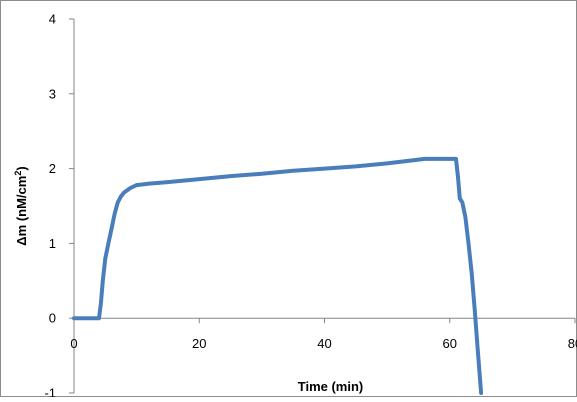 This screenshot has height=402, width=577. What do you see at coordinates (59, 206) in the screenshot?
I see `y-axis-ticks: -1 0 1 2 3 4` at bounding box center [59, 206].